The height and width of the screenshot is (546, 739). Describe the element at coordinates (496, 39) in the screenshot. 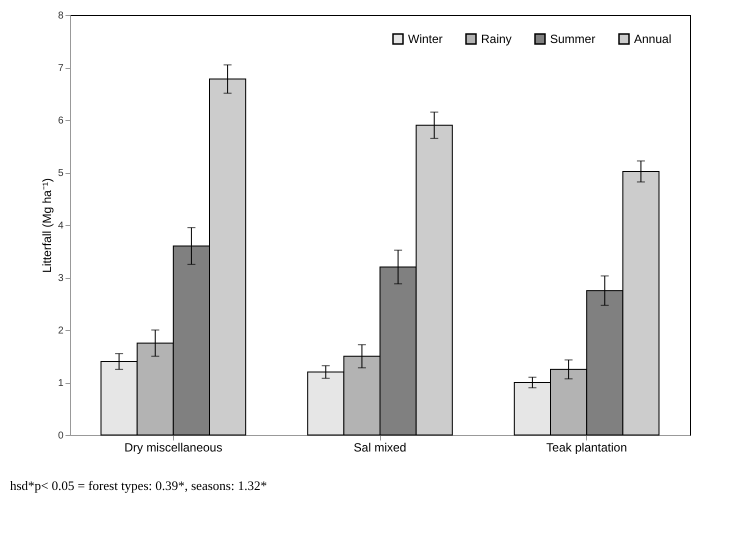

I see `legend-label: Rainy` at that location.